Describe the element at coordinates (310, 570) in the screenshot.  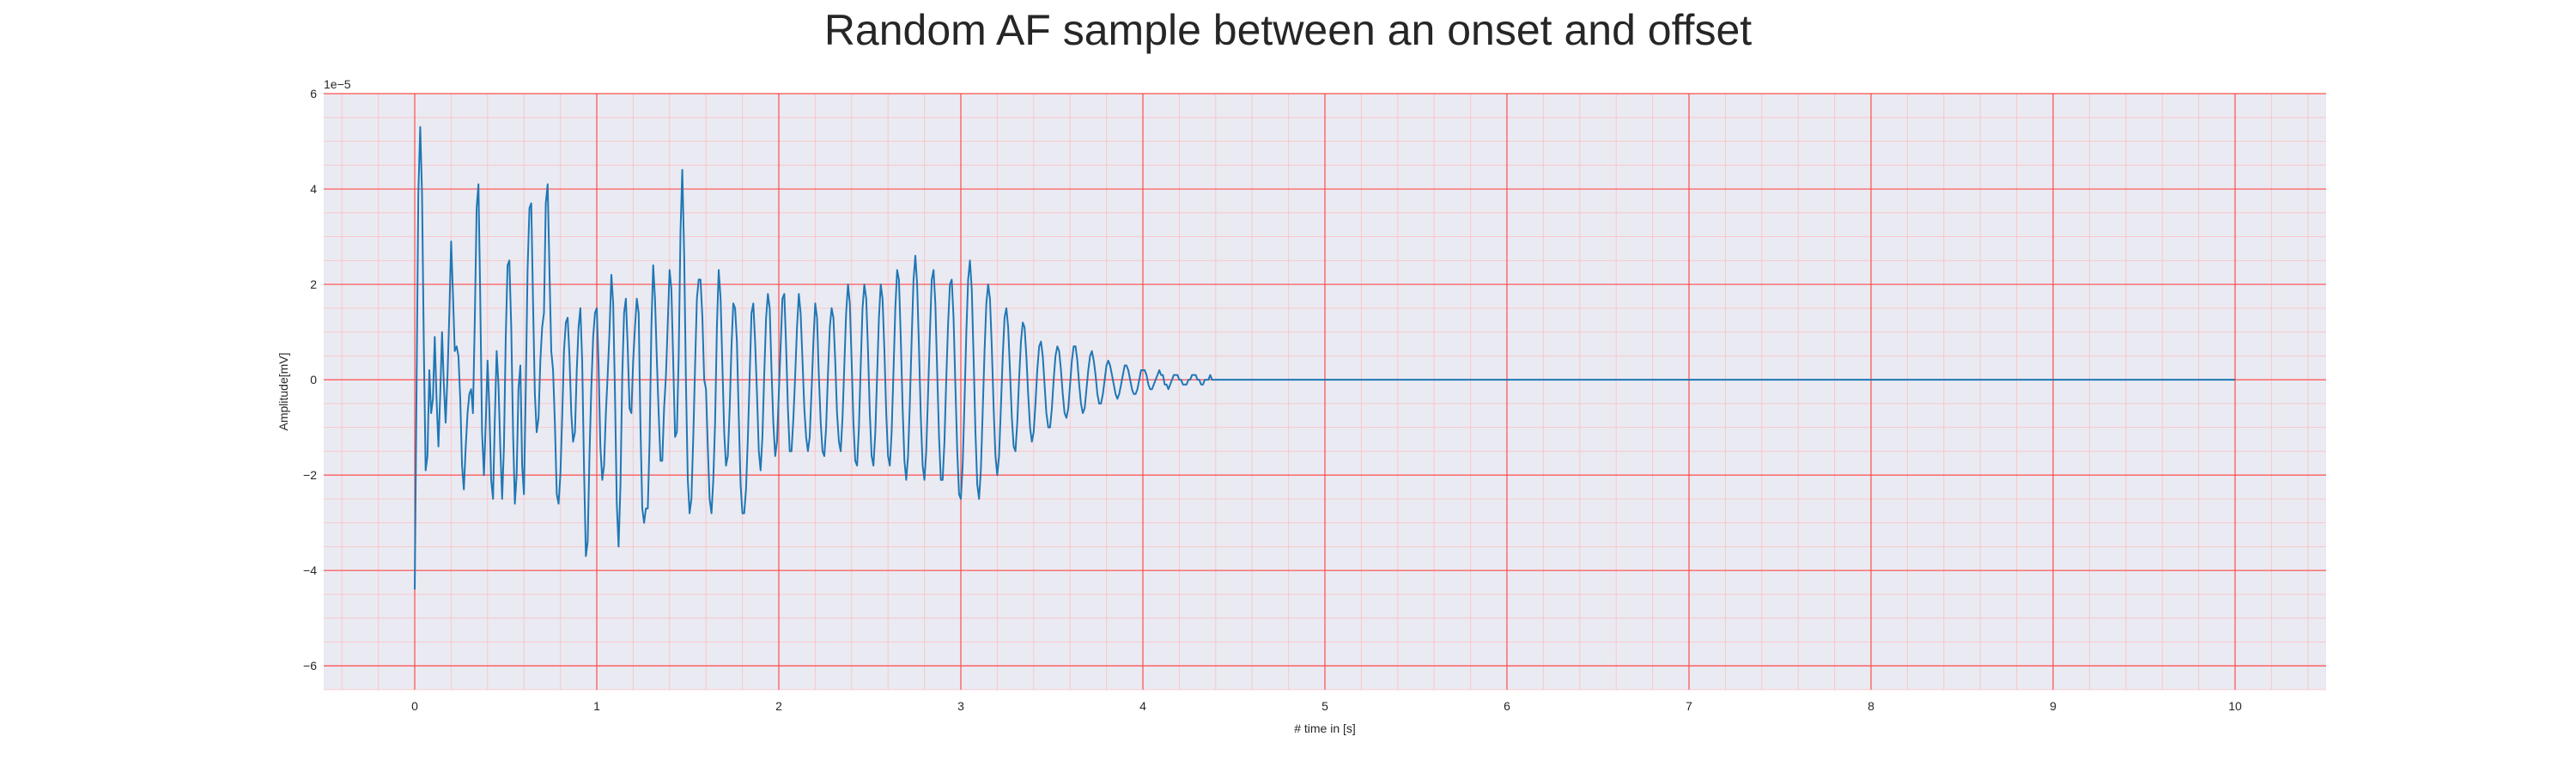
I see `y-tick-label: −4` at that location.